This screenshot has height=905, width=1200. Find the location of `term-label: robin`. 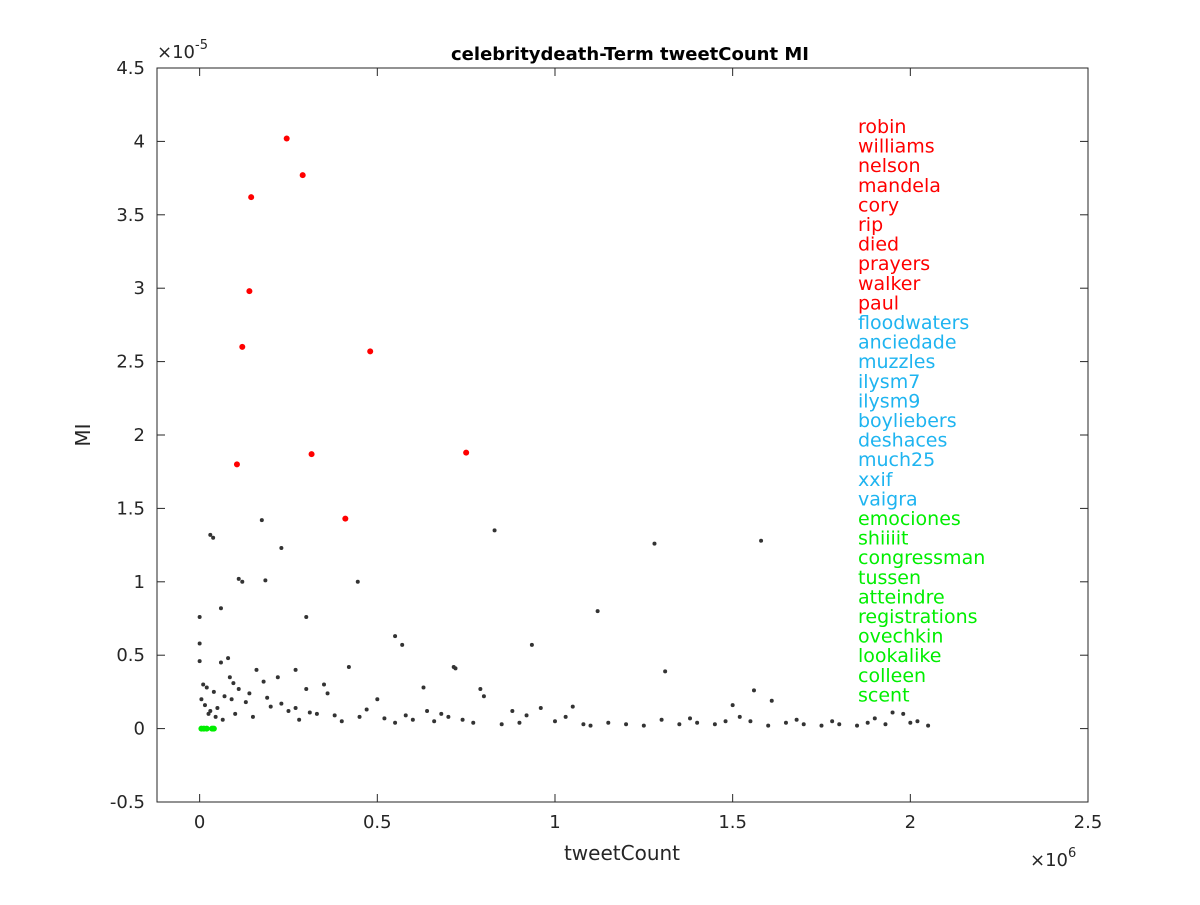

term-label: robin is located at coordinates (882, 127).